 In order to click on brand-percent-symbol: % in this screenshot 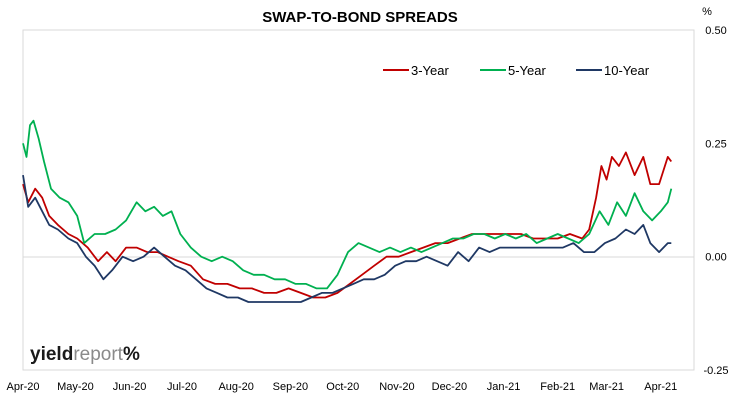, I will do `click(131, 354)`.